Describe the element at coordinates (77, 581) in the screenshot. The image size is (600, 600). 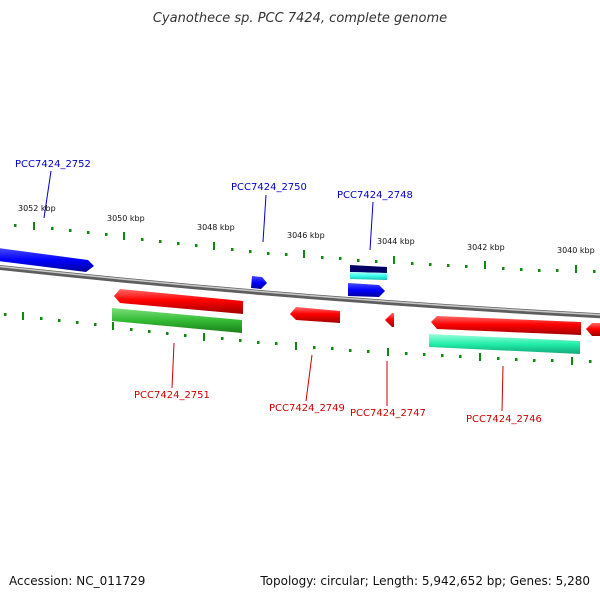
I see `accession-text: Accession: NC_011729` at that location.